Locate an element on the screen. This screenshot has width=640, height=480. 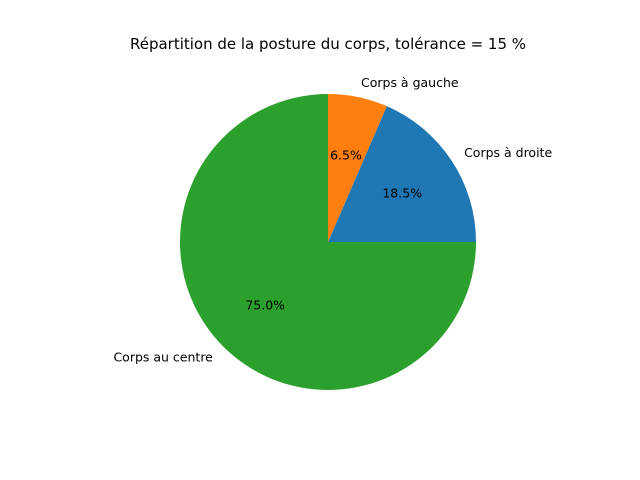
pie-pct-label-corps-au-centre: 75.0% is located at coordinates (265, 304).